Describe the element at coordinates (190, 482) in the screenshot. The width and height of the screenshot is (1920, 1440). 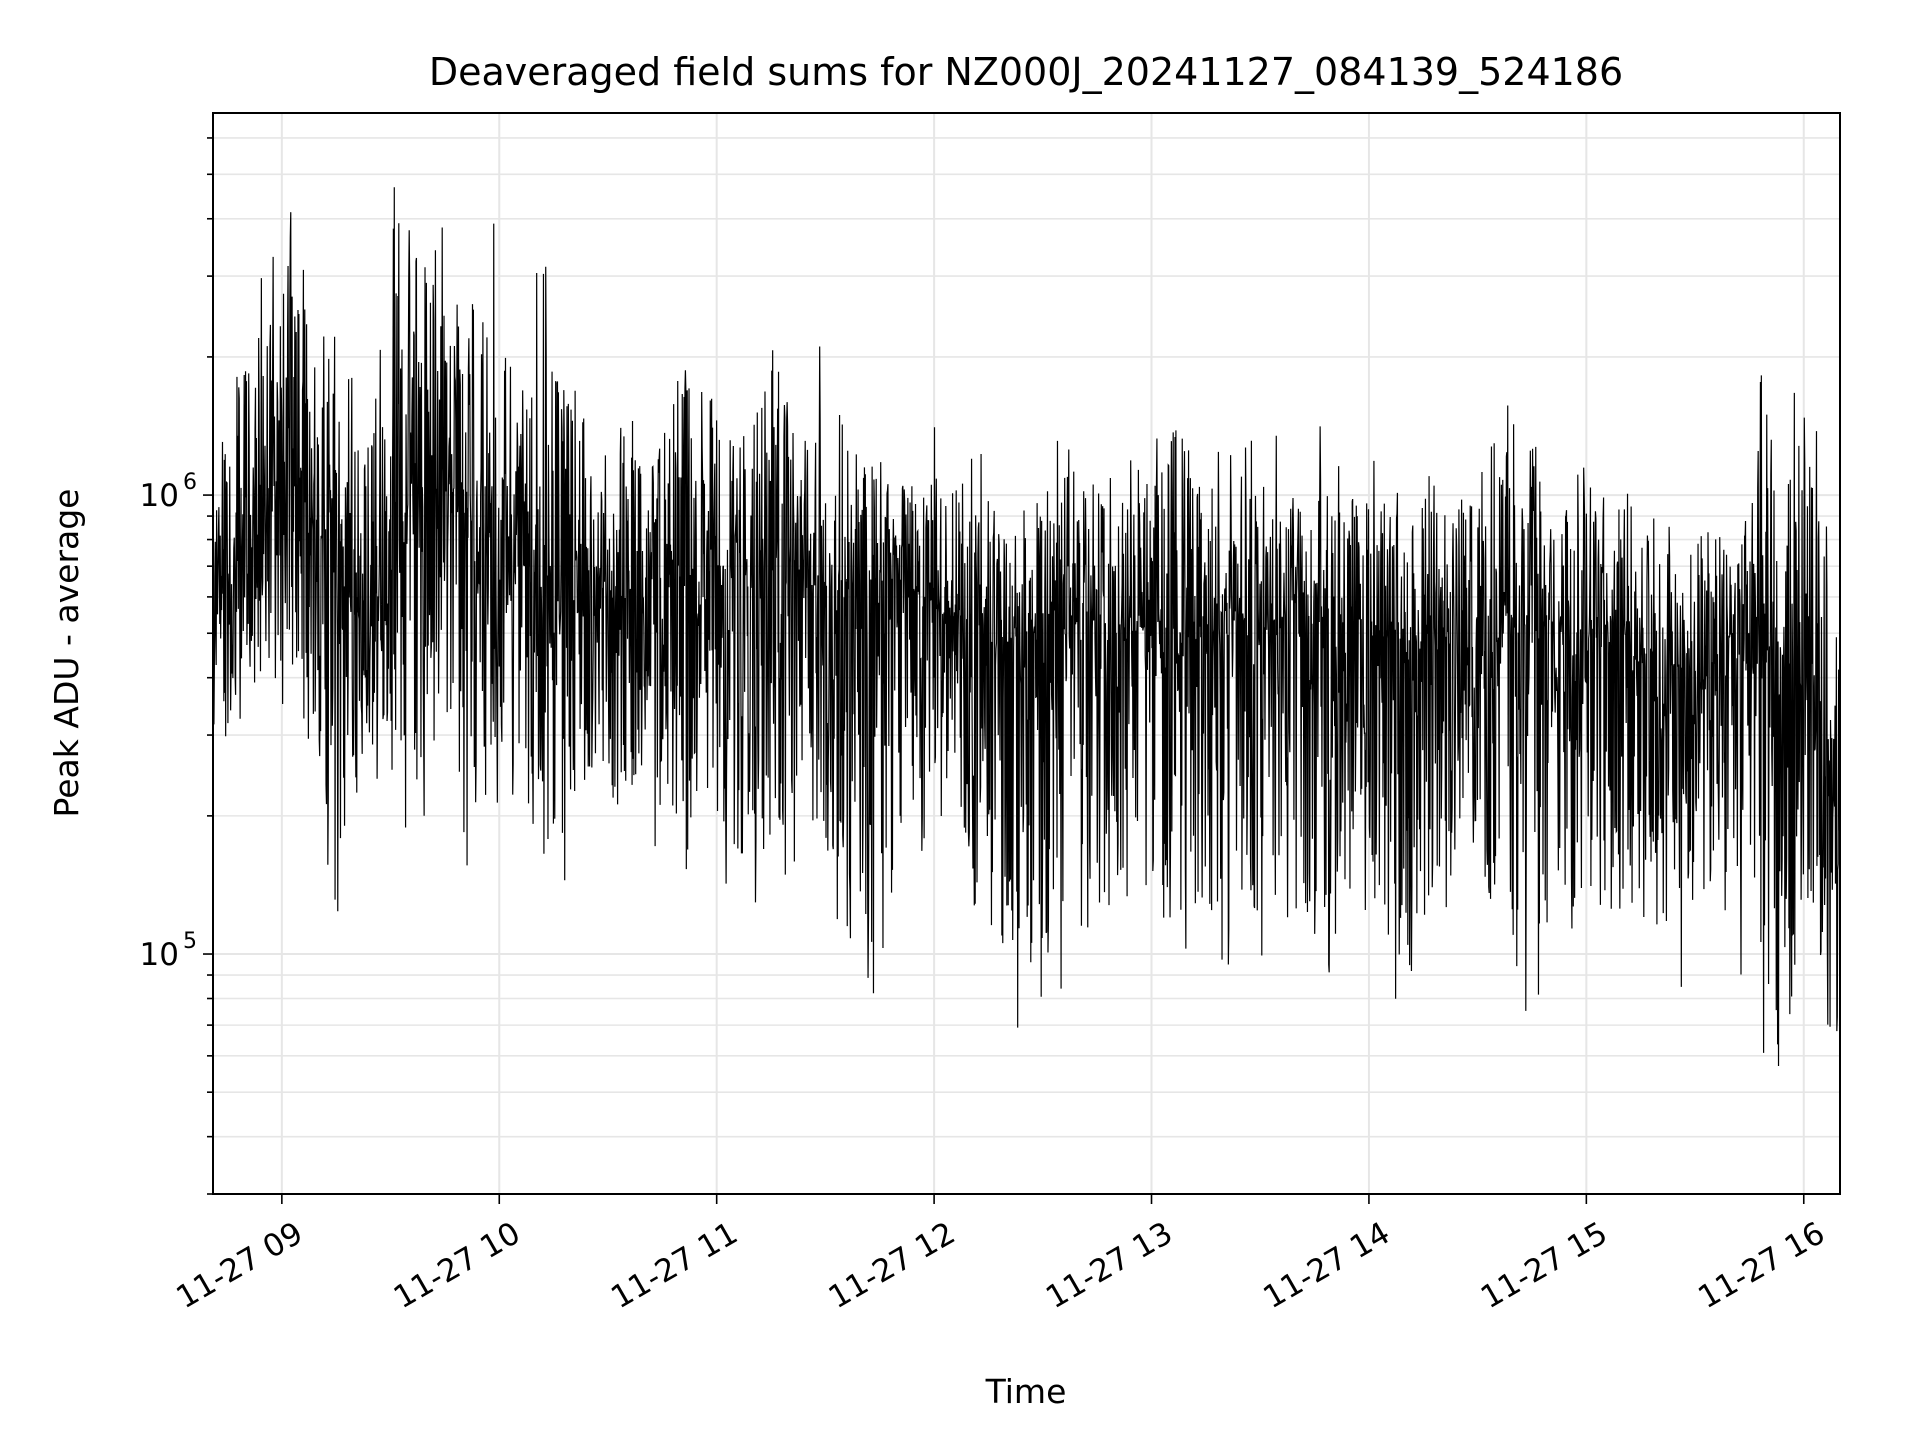
I see `y-tick-exponent: 6` at that location.